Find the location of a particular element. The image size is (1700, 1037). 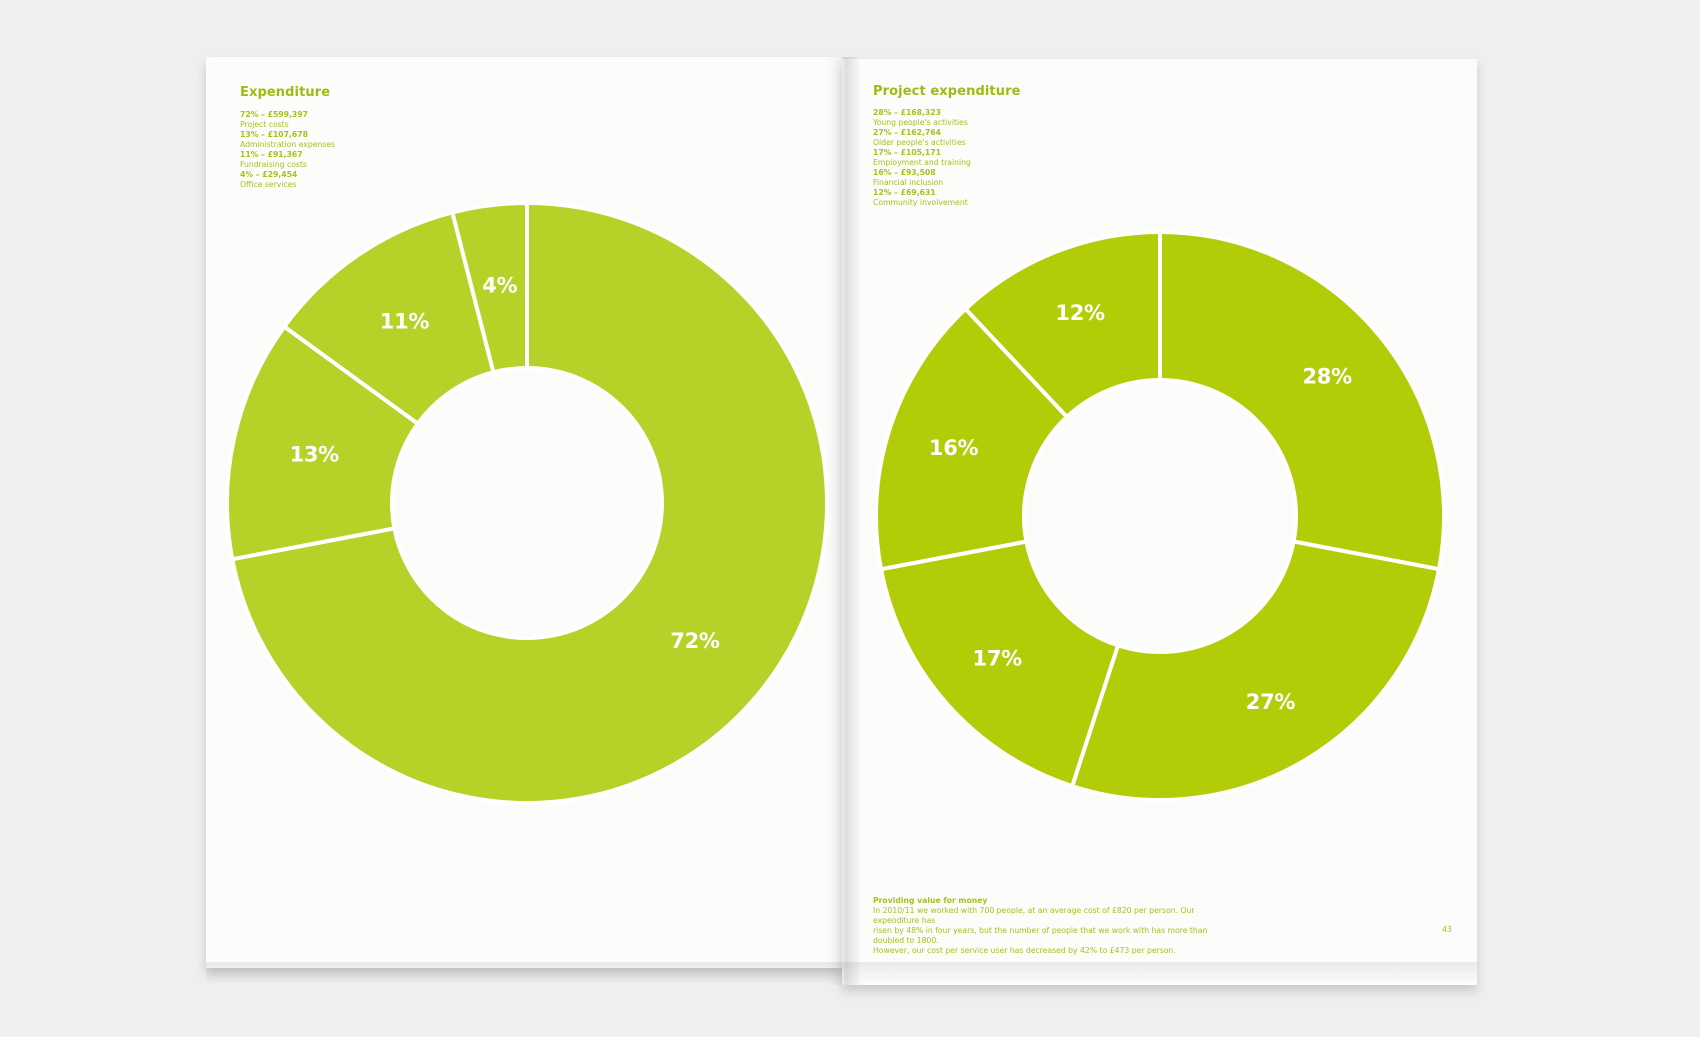

slice-value-label: 28% is located at coordinates (1328, 377).